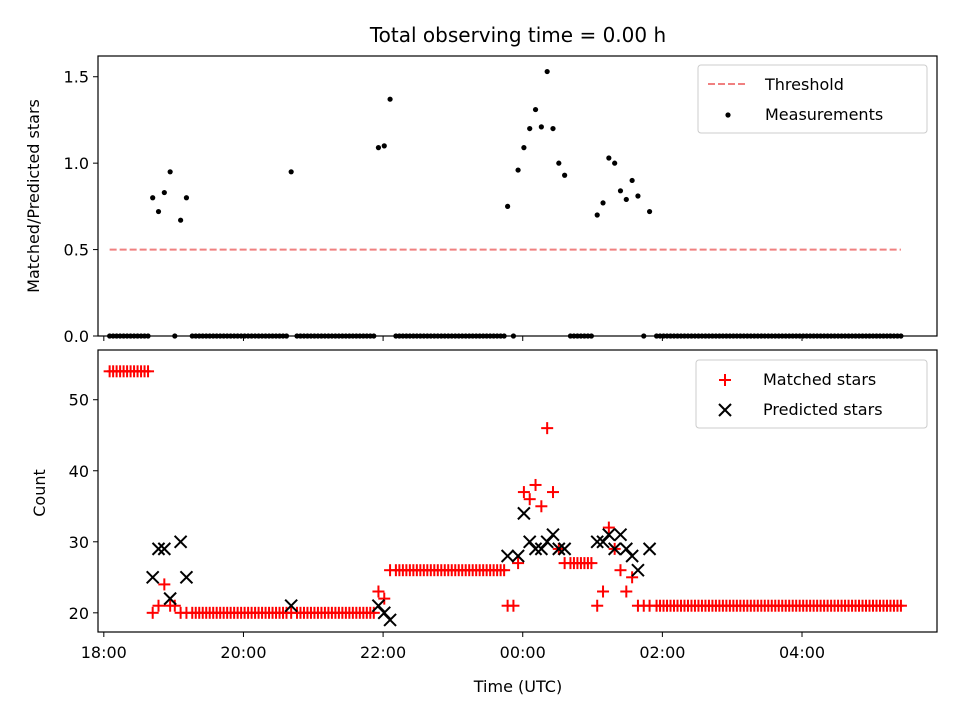 The height and width of the screenshot is (720, 960). I want to click on legend-measurements-swatch, so click(728, 115).